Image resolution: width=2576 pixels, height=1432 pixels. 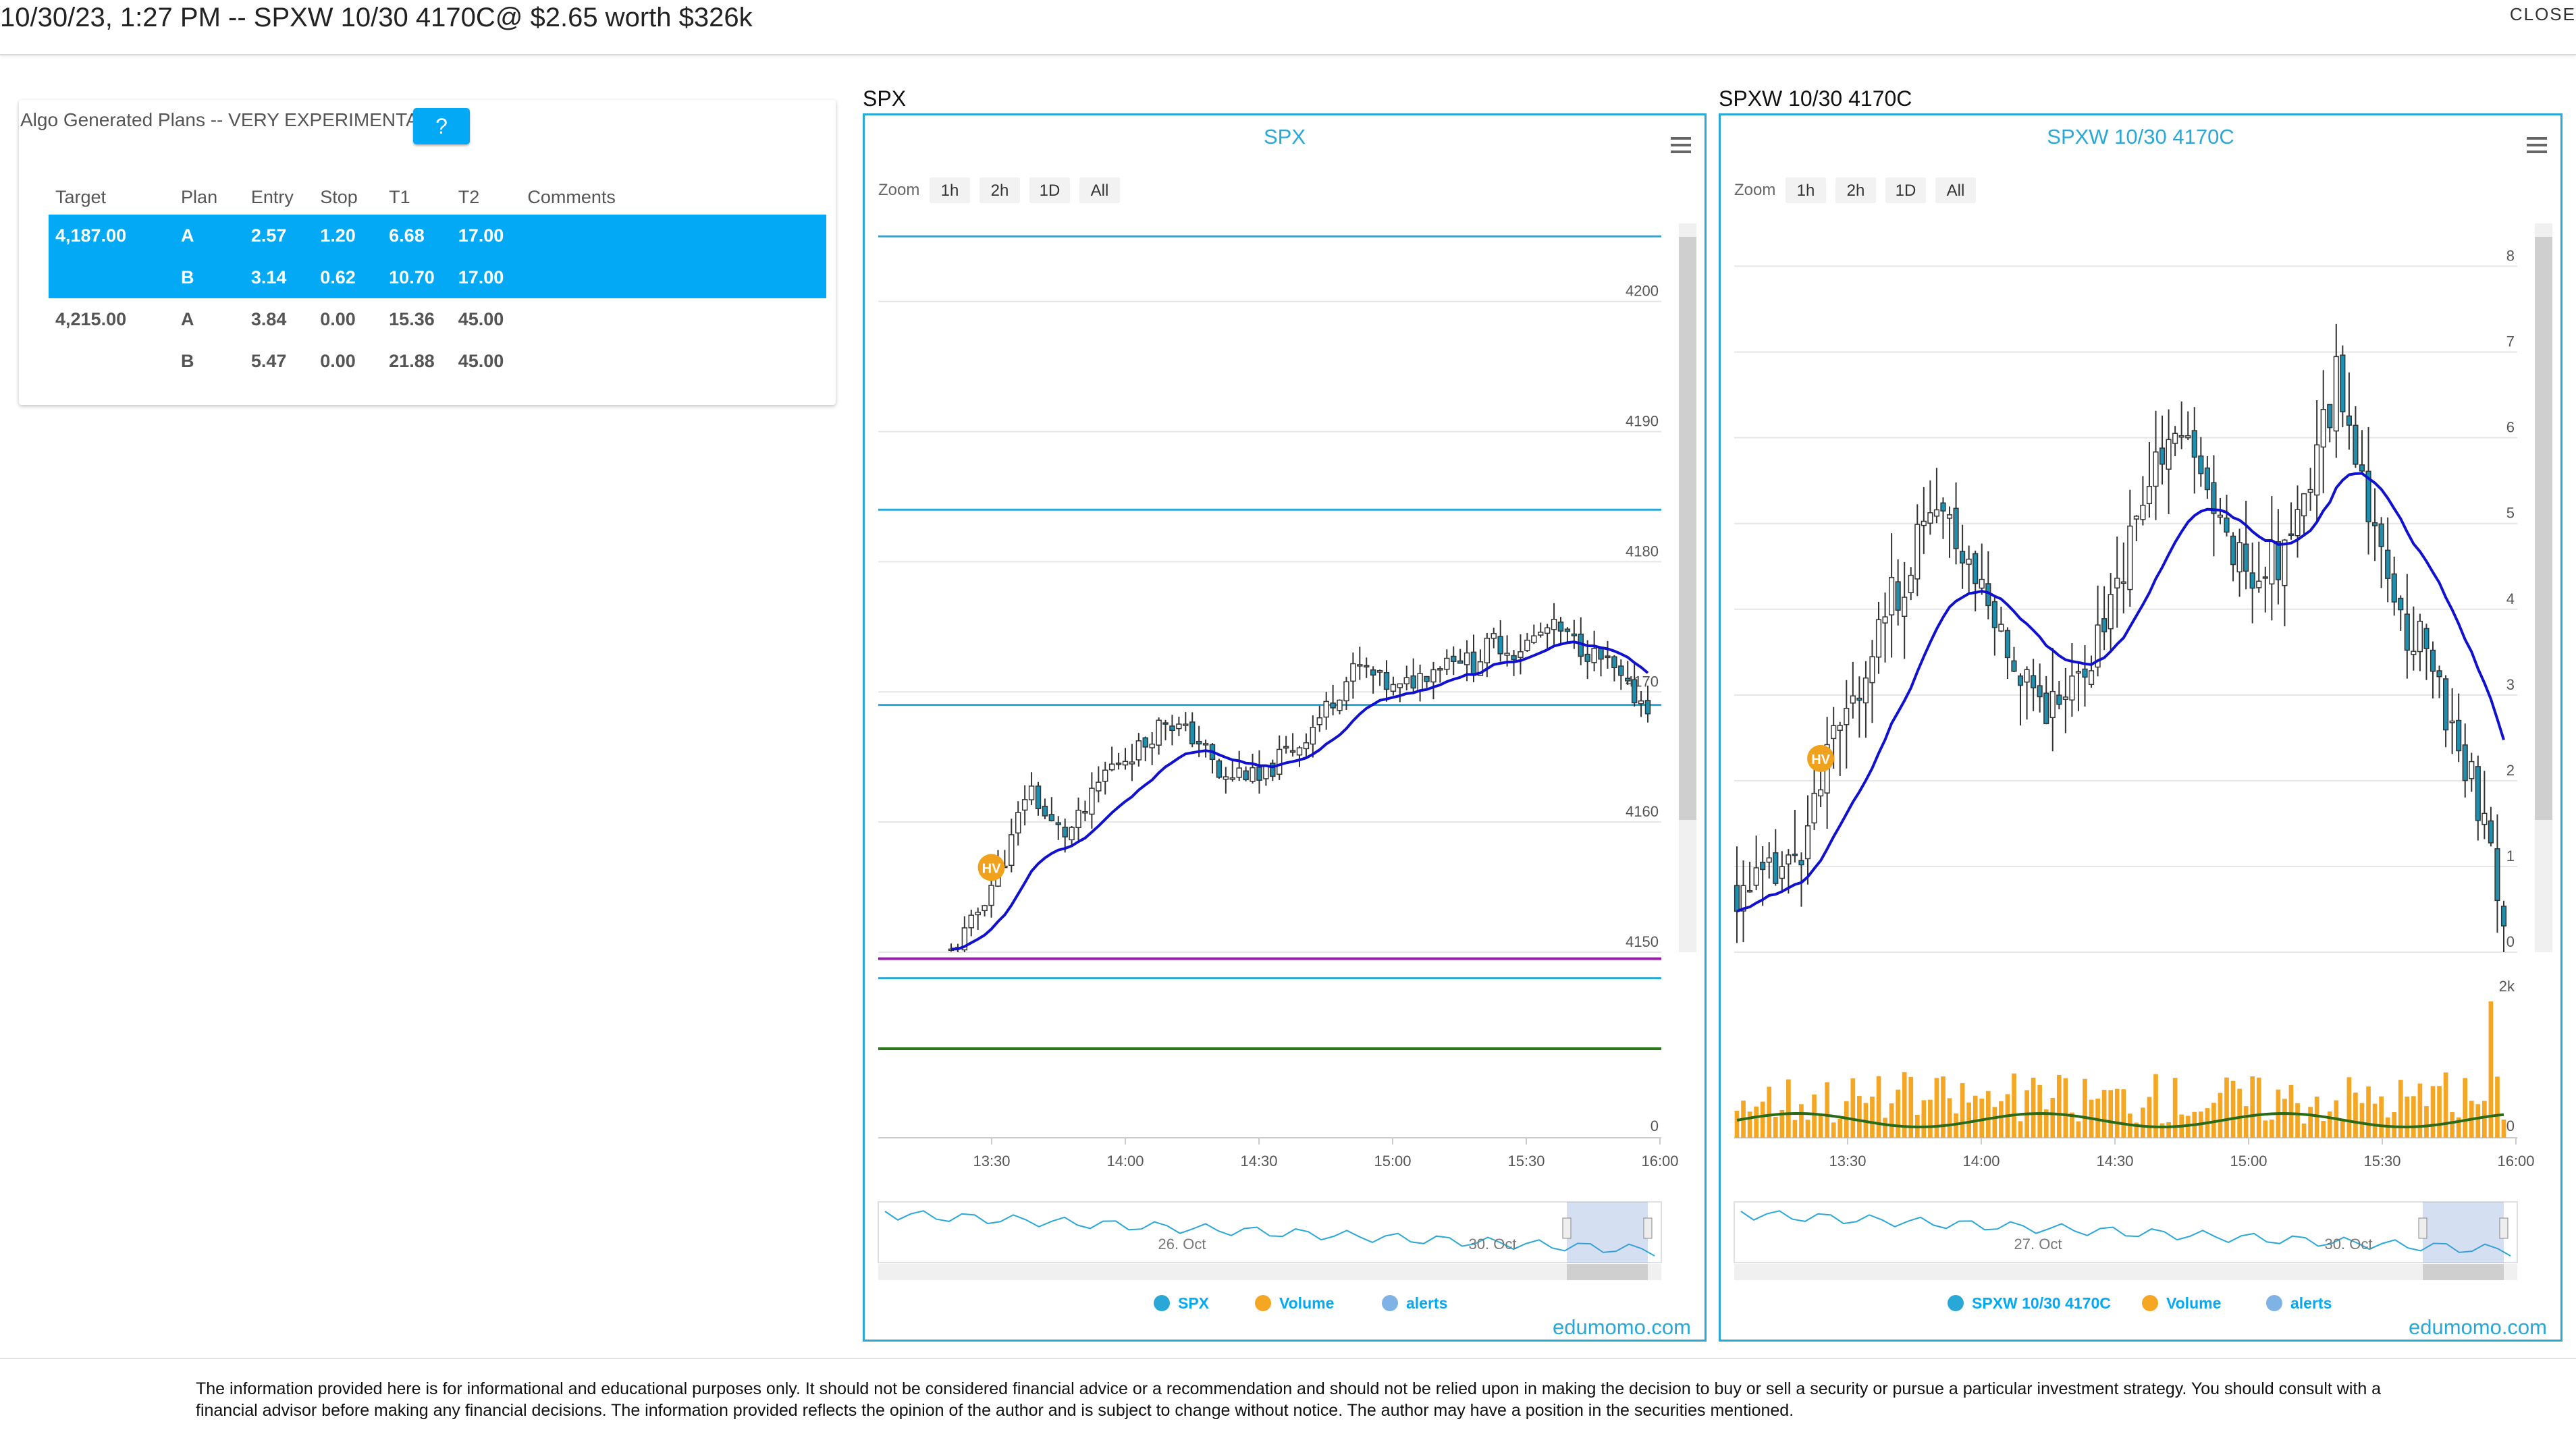 What do you see at coordinates (2478, 1327) in the screenshot?
I see `credit-link: edumomo.com` at bounding box center [2478, 1327].